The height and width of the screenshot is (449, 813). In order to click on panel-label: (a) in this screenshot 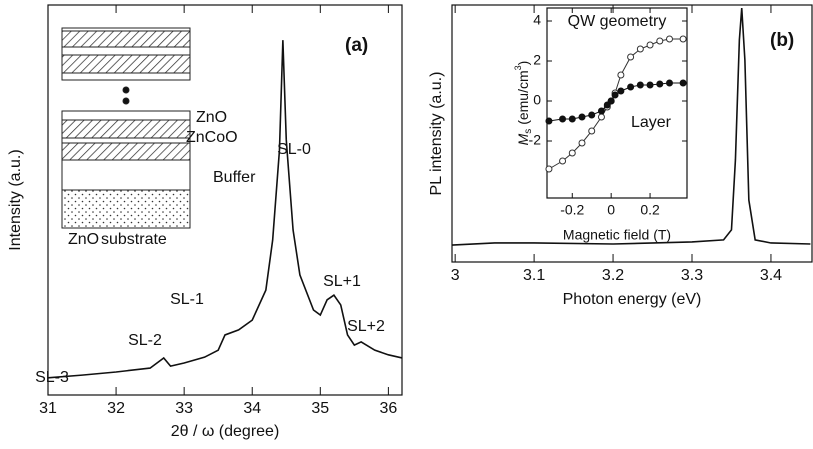, I will do `click(356, 45)`.